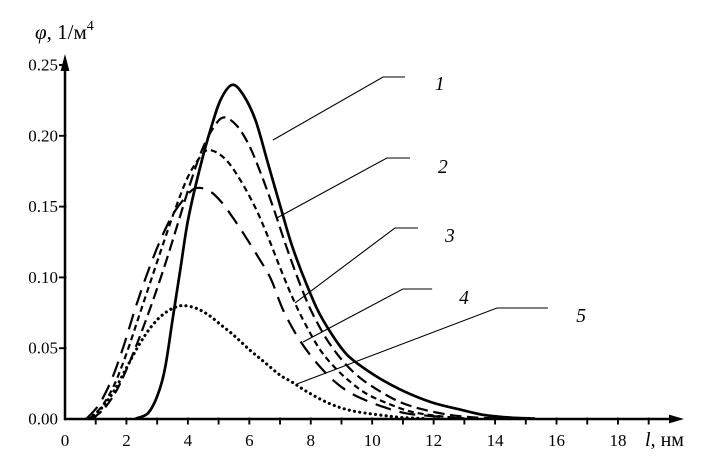 This screenshot has width=715, height=459. I want to click on x-tick-label: 12, so click(433, 440).